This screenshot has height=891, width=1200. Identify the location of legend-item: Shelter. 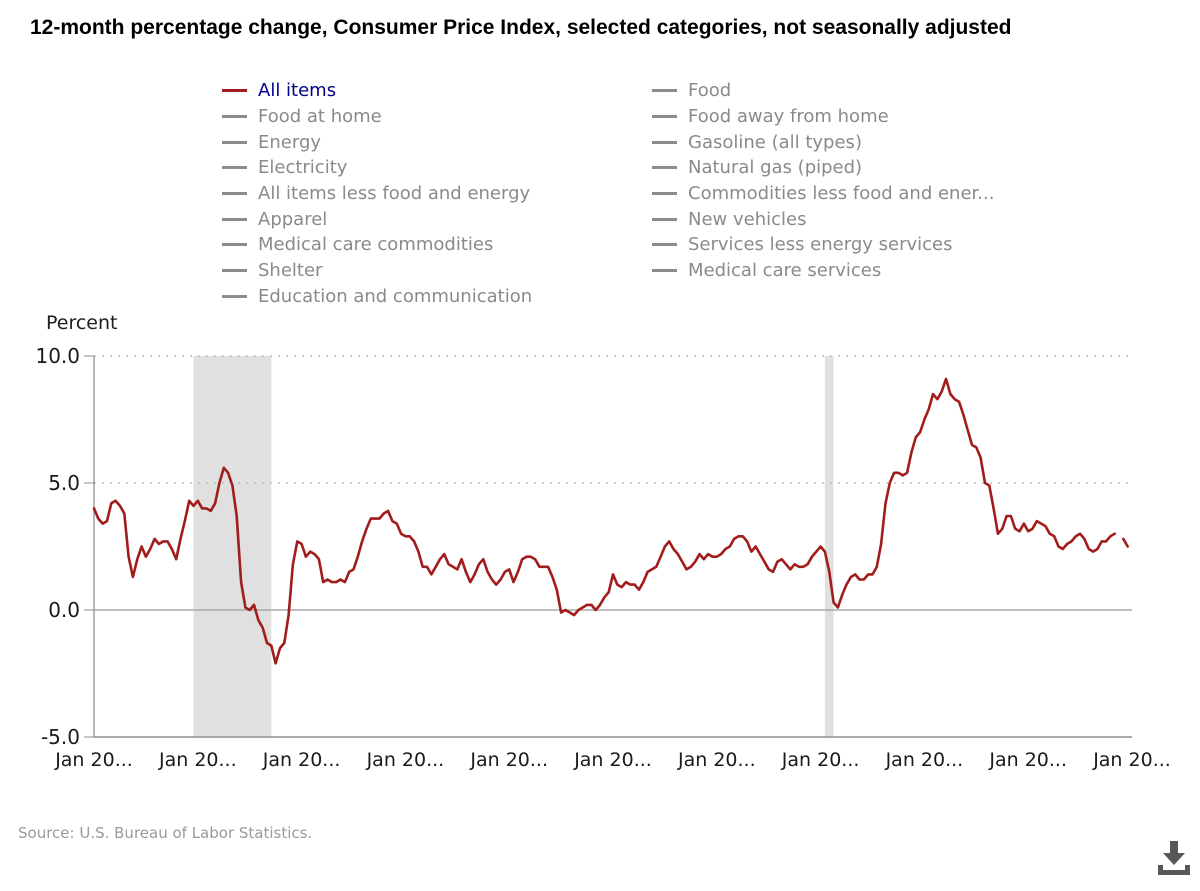
(432, 271).